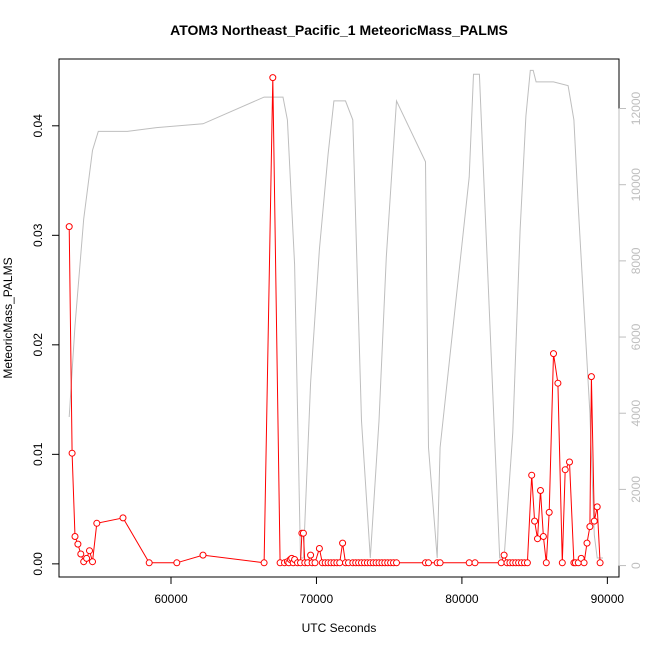 The width and height of the screenshot is (650, 650). Describe the element at coordinates (636, 185) in the screenshot. I see `y2-tick-label: 10000` at that location.